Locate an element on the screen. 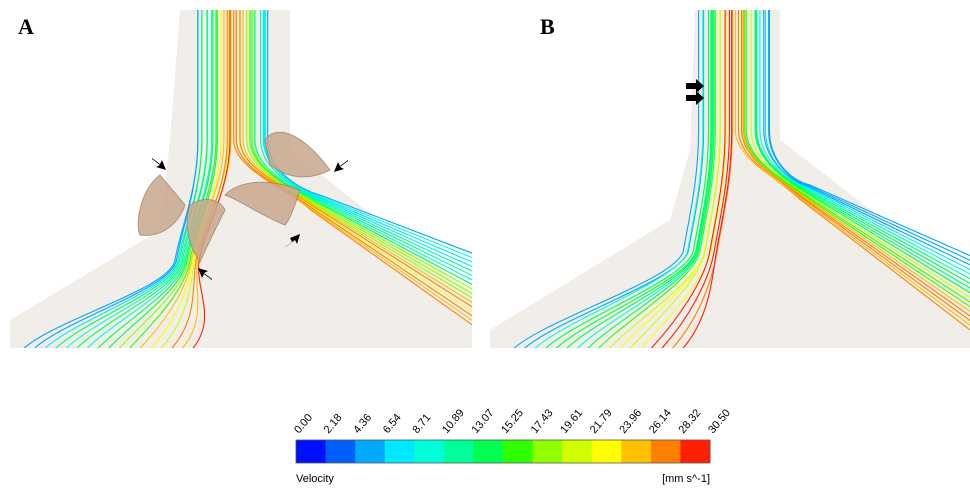 This screenshot has width=970, height=488. colorbar-tick-label: 8.71 is located at coordinates (421, 424).